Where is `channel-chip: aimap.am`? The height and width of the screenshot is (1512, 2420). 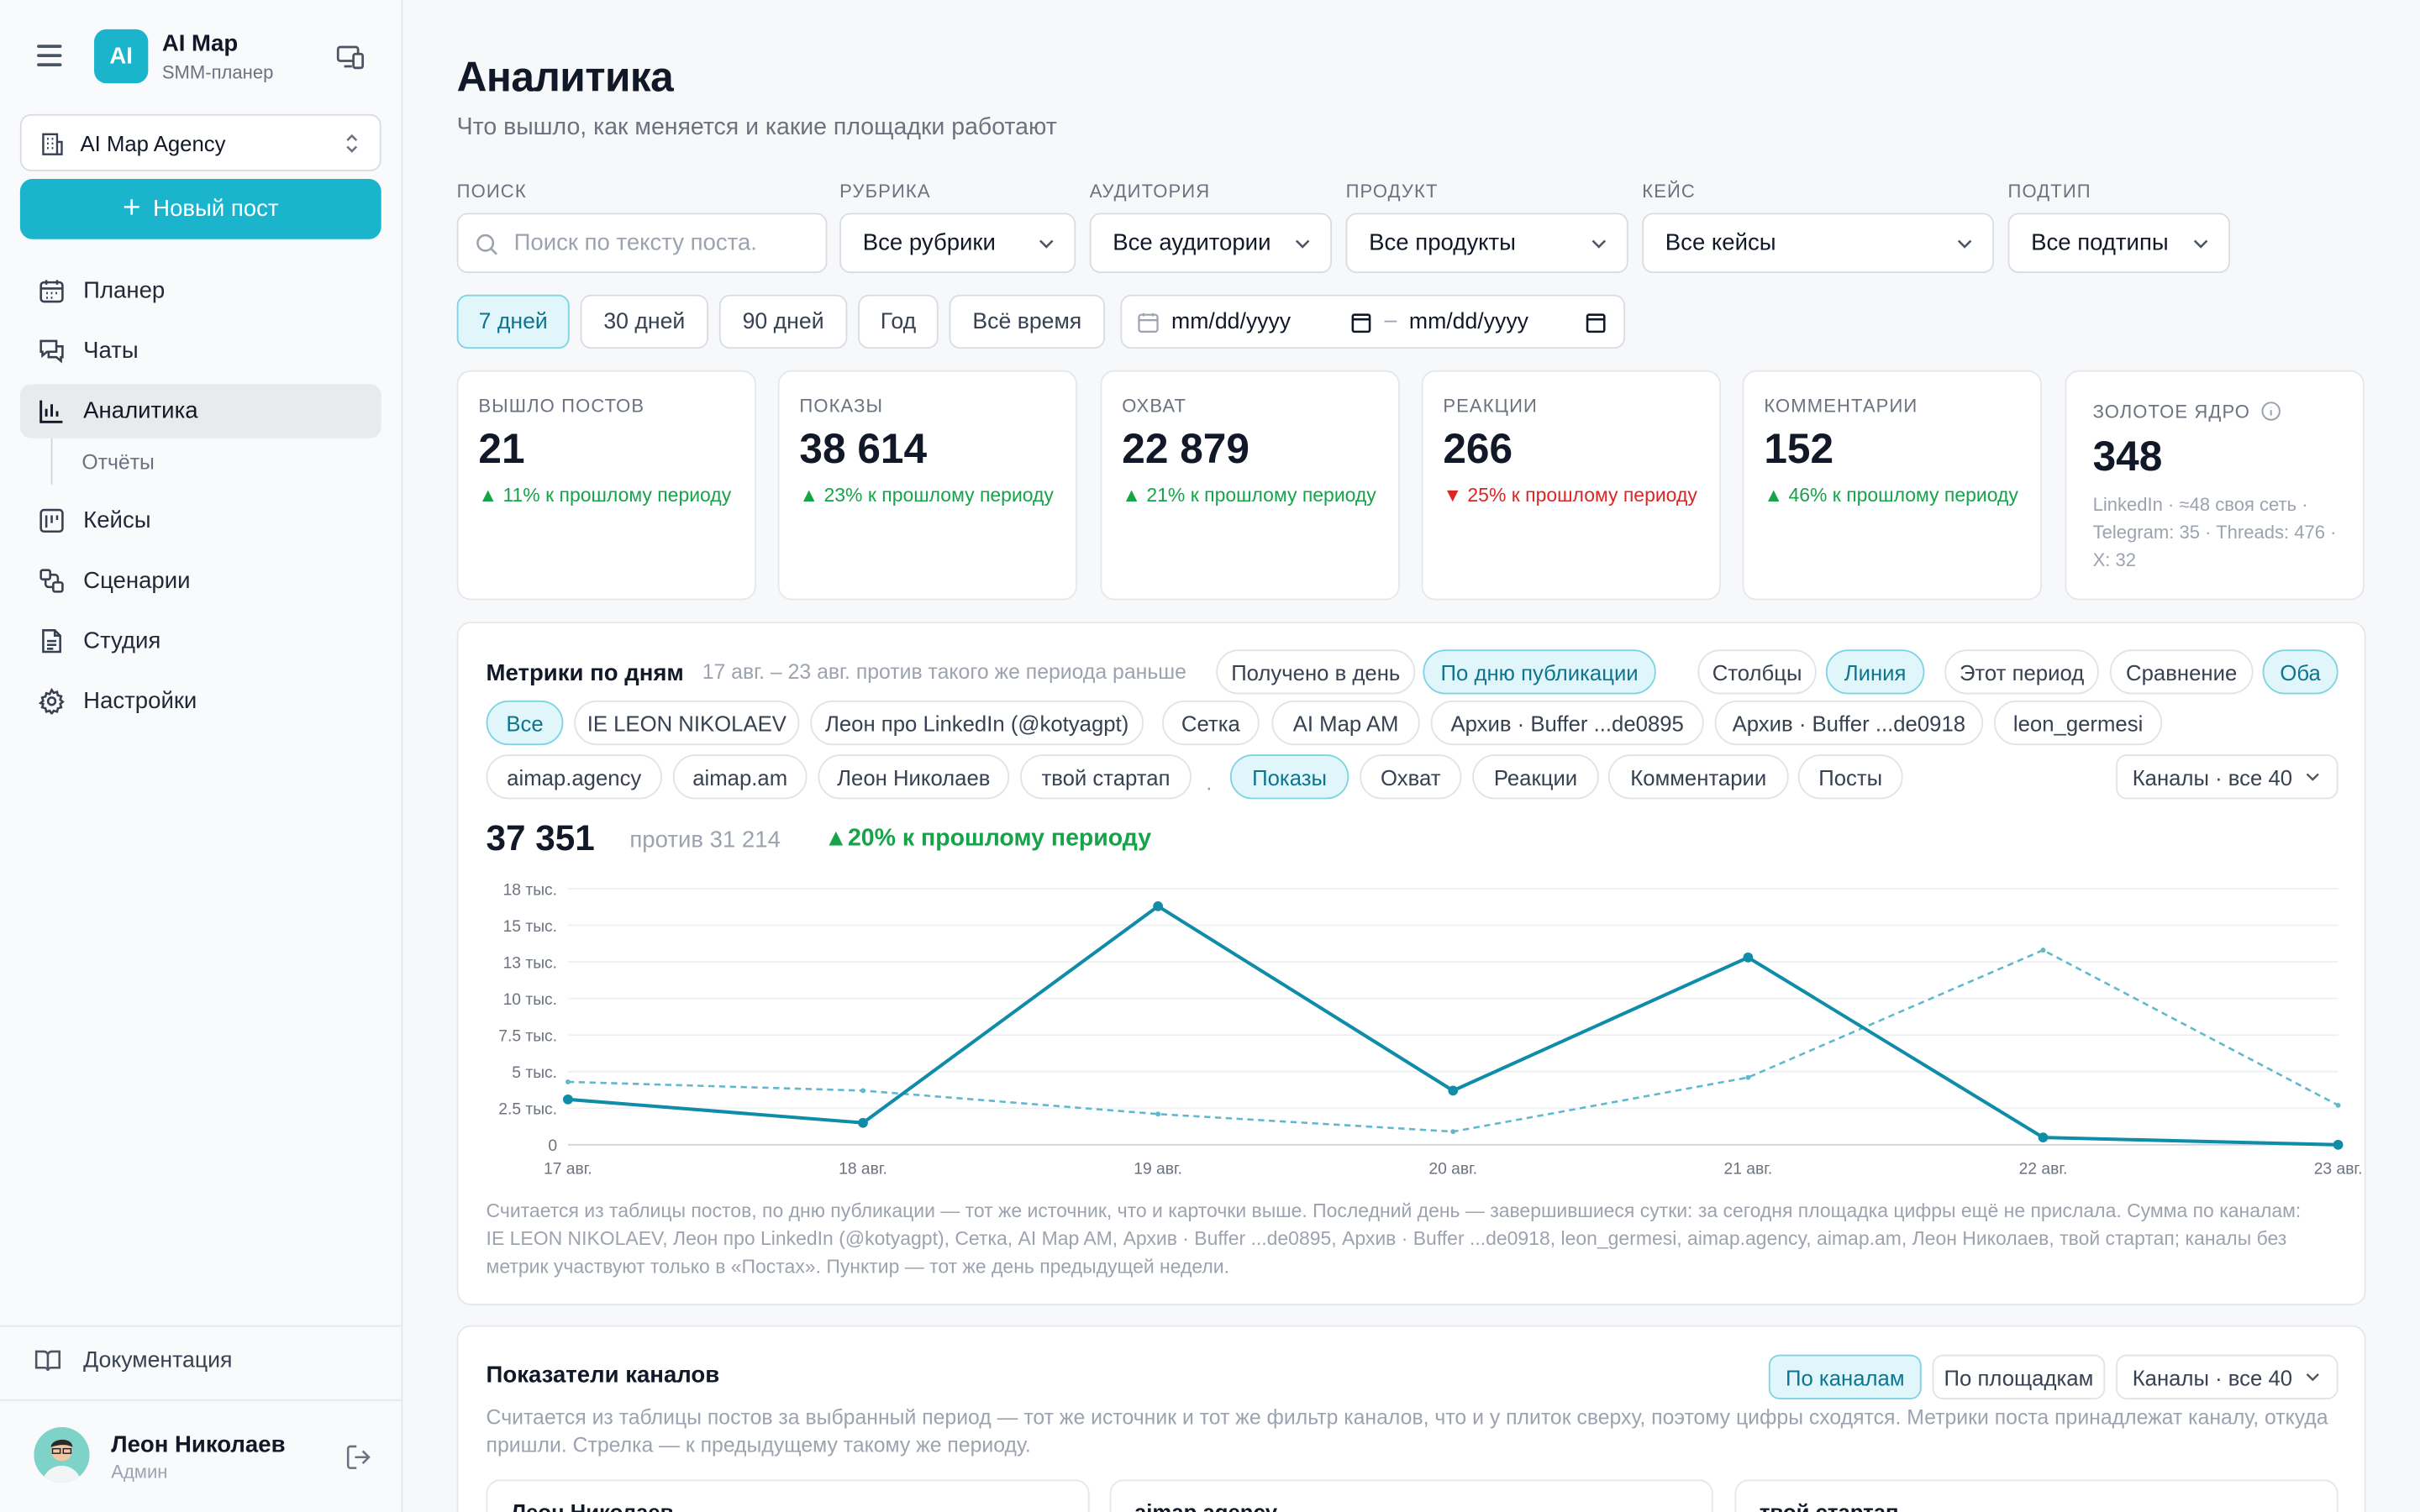
channel-chip: aimap.am is located at coordinates (740, 777).